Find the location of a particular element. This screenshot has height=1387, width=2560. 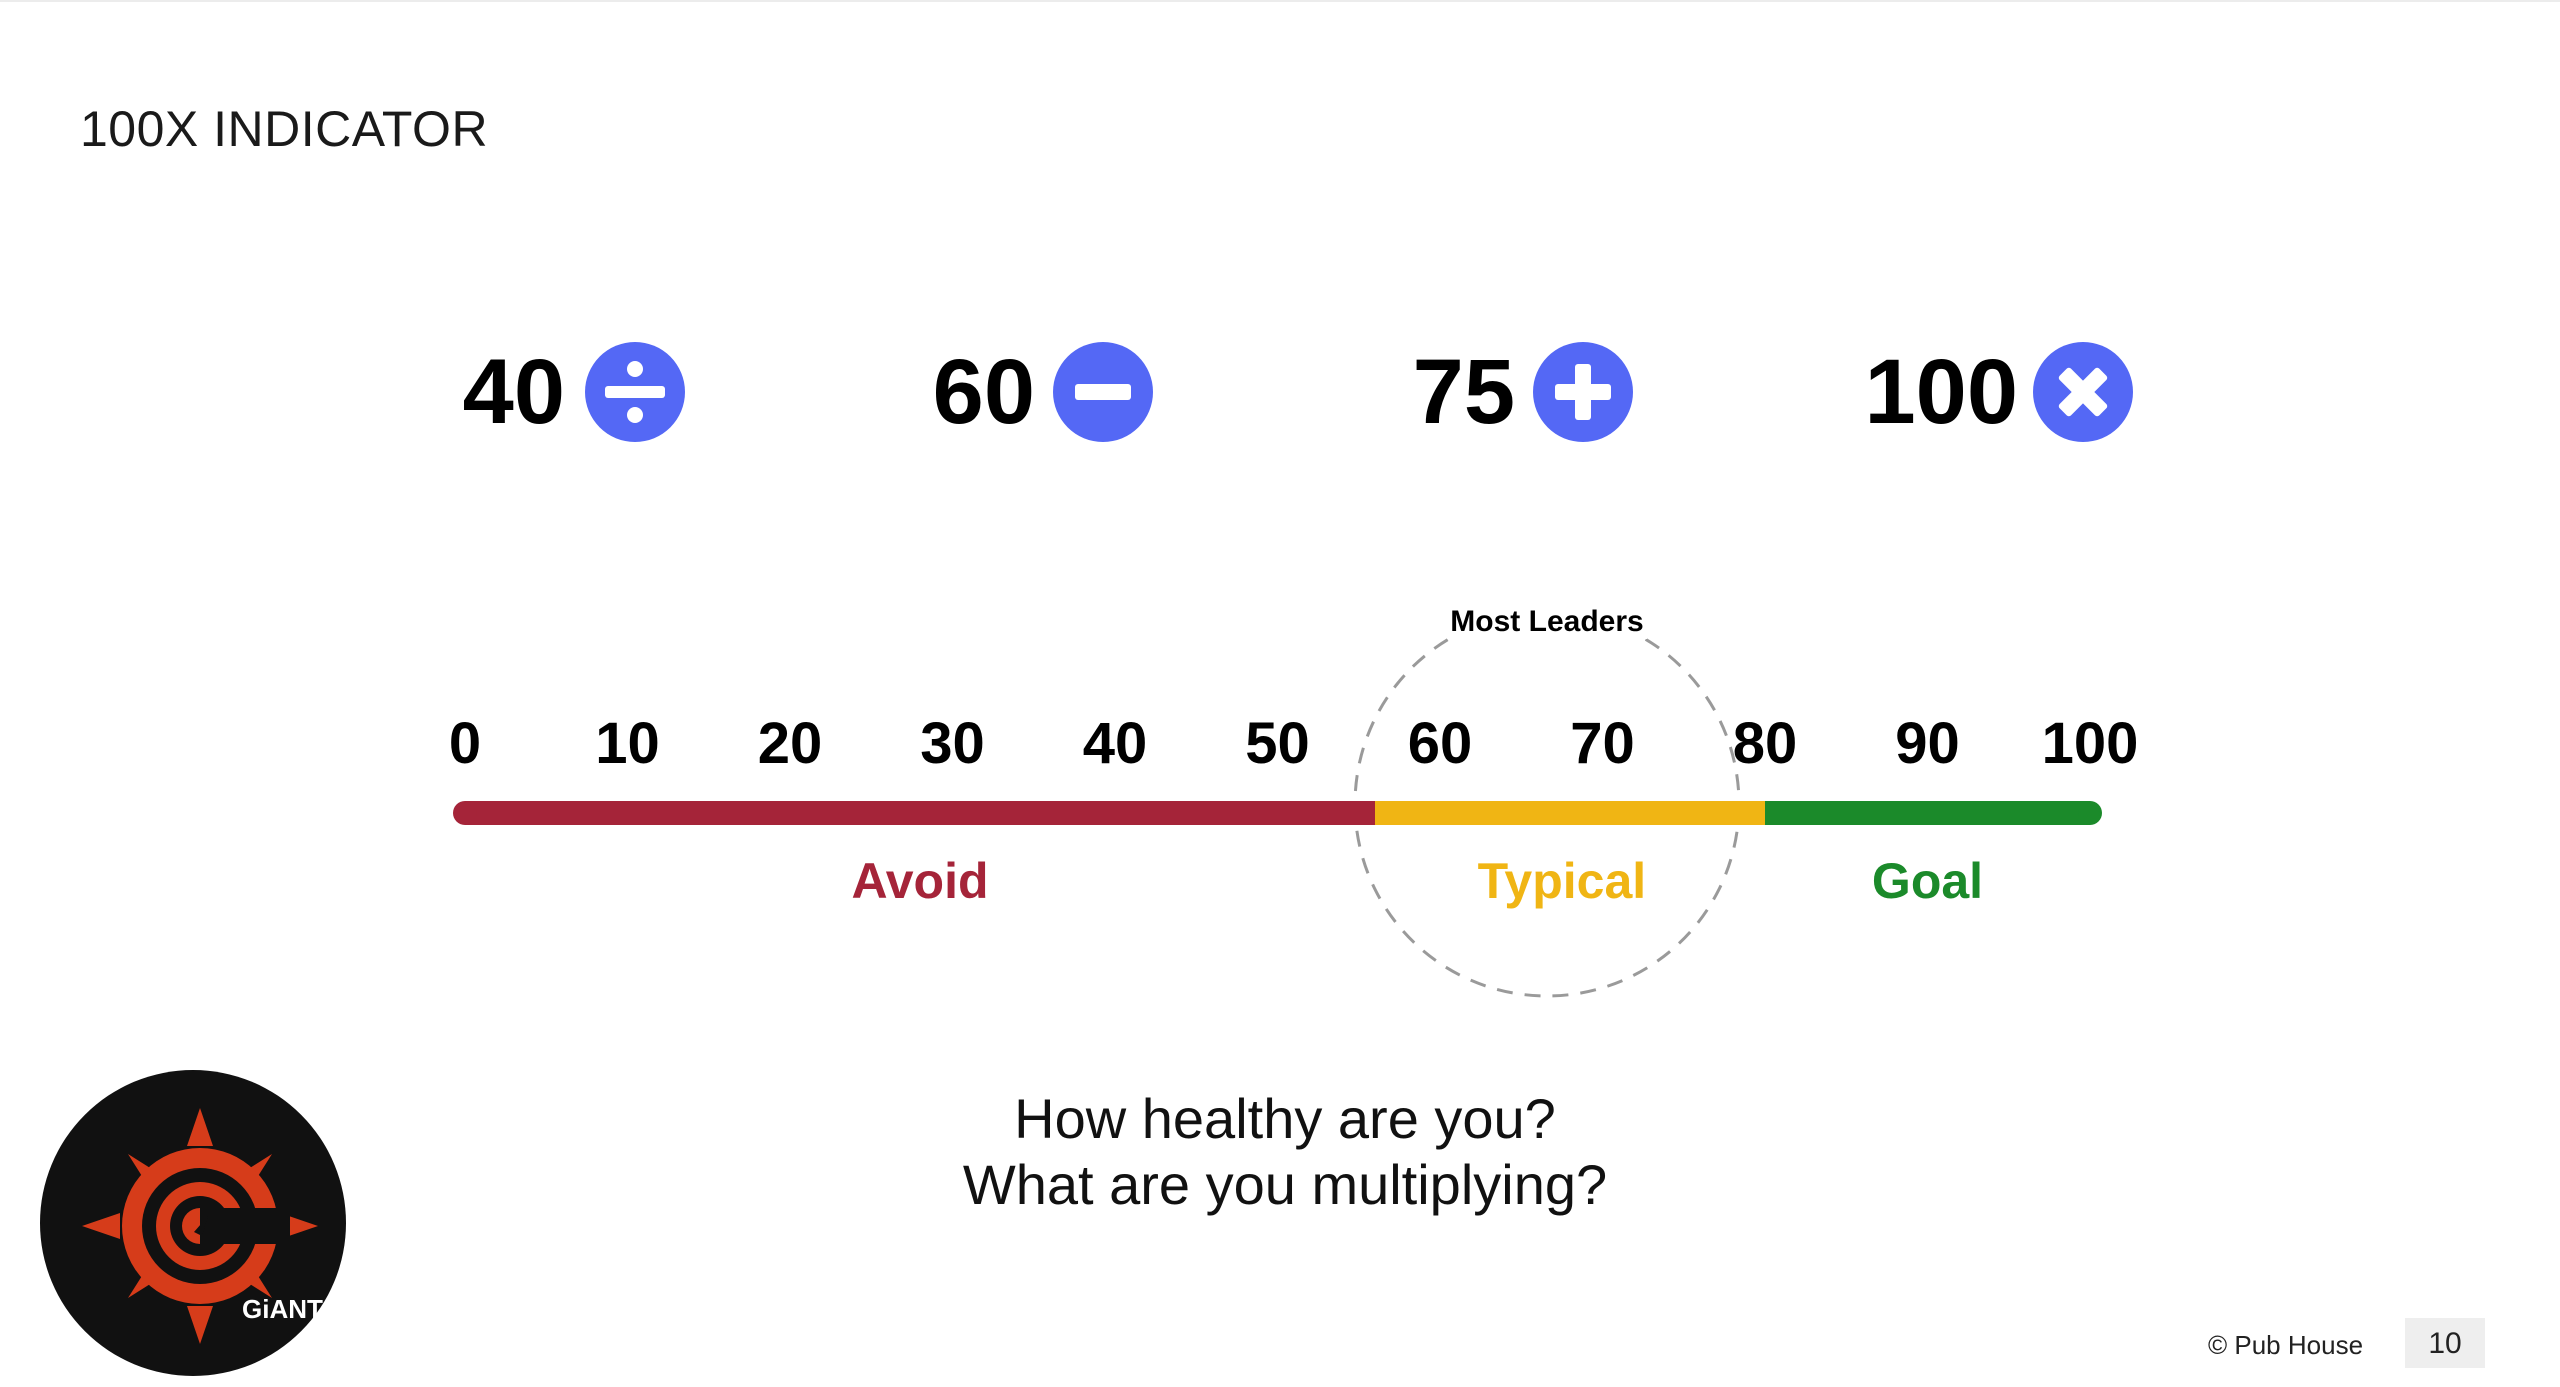

scale-tick-label: 20 is located at coordinates (790, 743).